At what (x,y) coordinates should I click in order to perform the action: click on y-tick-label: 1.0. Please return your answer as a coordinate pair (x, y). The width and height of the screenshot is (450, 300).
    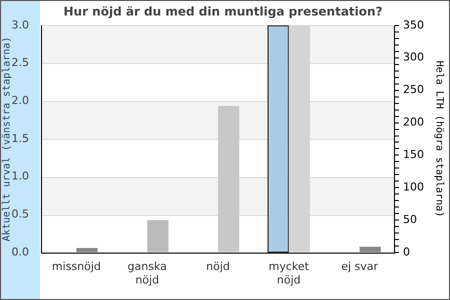
    Looking at the image, I should click on (20, 176).